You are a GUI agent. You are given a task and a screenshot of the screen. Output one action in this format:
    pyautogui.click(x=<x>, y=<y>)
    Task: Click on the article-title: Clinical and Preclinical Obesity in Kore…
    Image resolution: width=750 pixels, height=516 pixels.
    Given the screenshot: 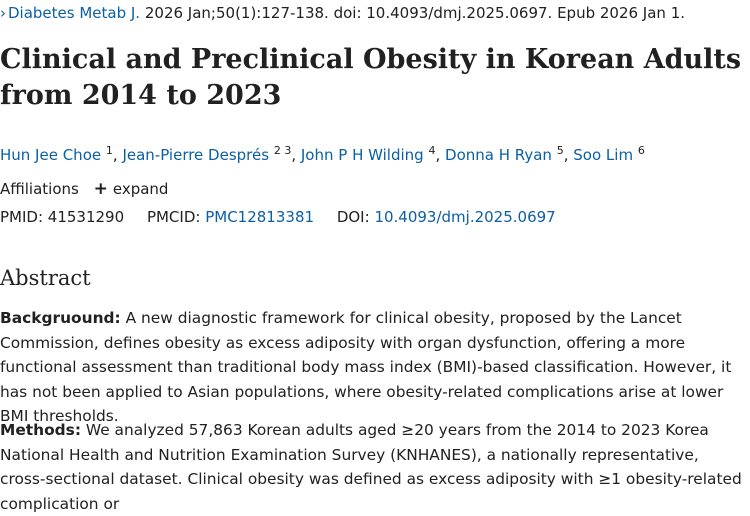 What is the action you would take?
    pyautogui.click(x=371, y=77)
    